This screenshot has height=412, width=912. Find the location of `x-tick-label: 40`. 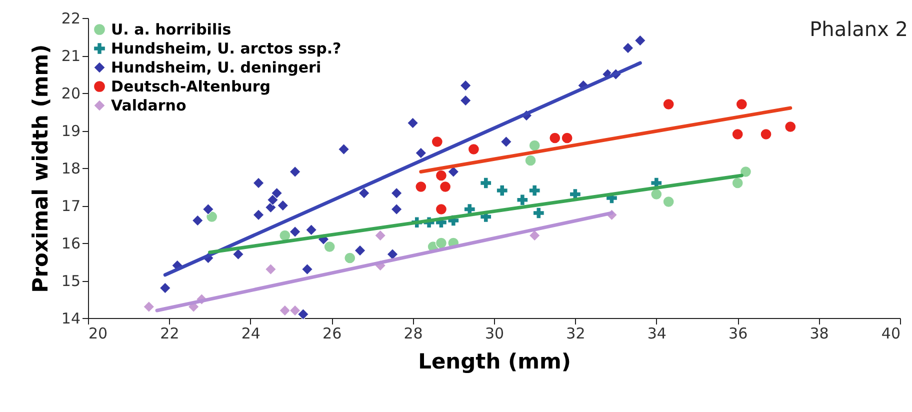

x-tick-label: 40 is located at coordinates (890, 333).